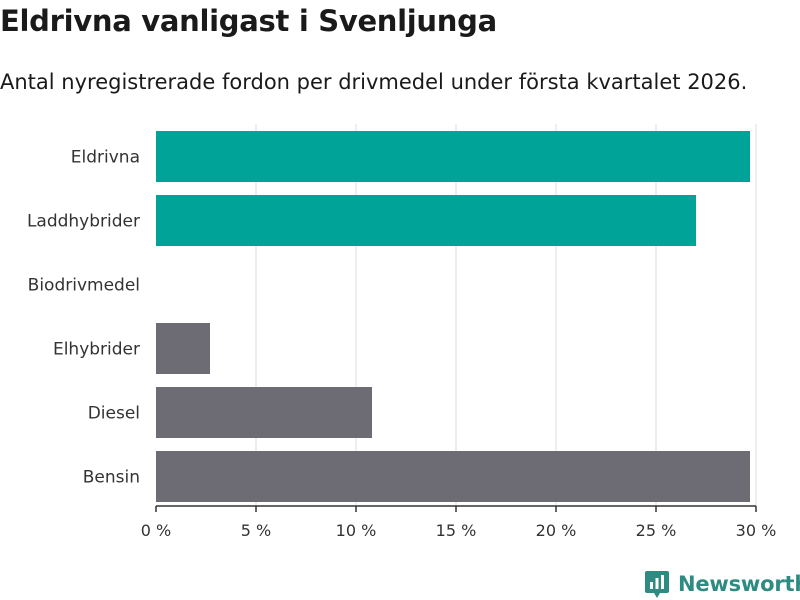 This screenshot has height=600, width=800. I want to click on x-tick-label: 5 %, so click(256, 530).